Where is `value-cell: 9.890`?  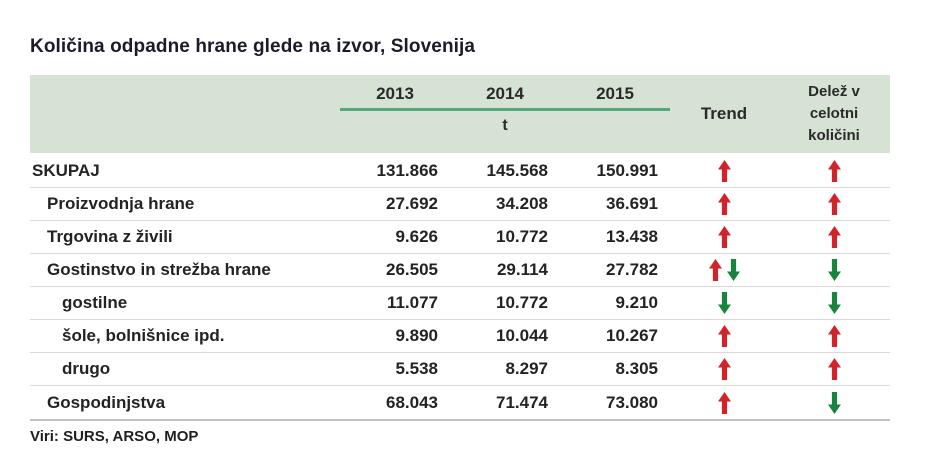 value-cell: 9.890 is located at coordinates (416, 335).